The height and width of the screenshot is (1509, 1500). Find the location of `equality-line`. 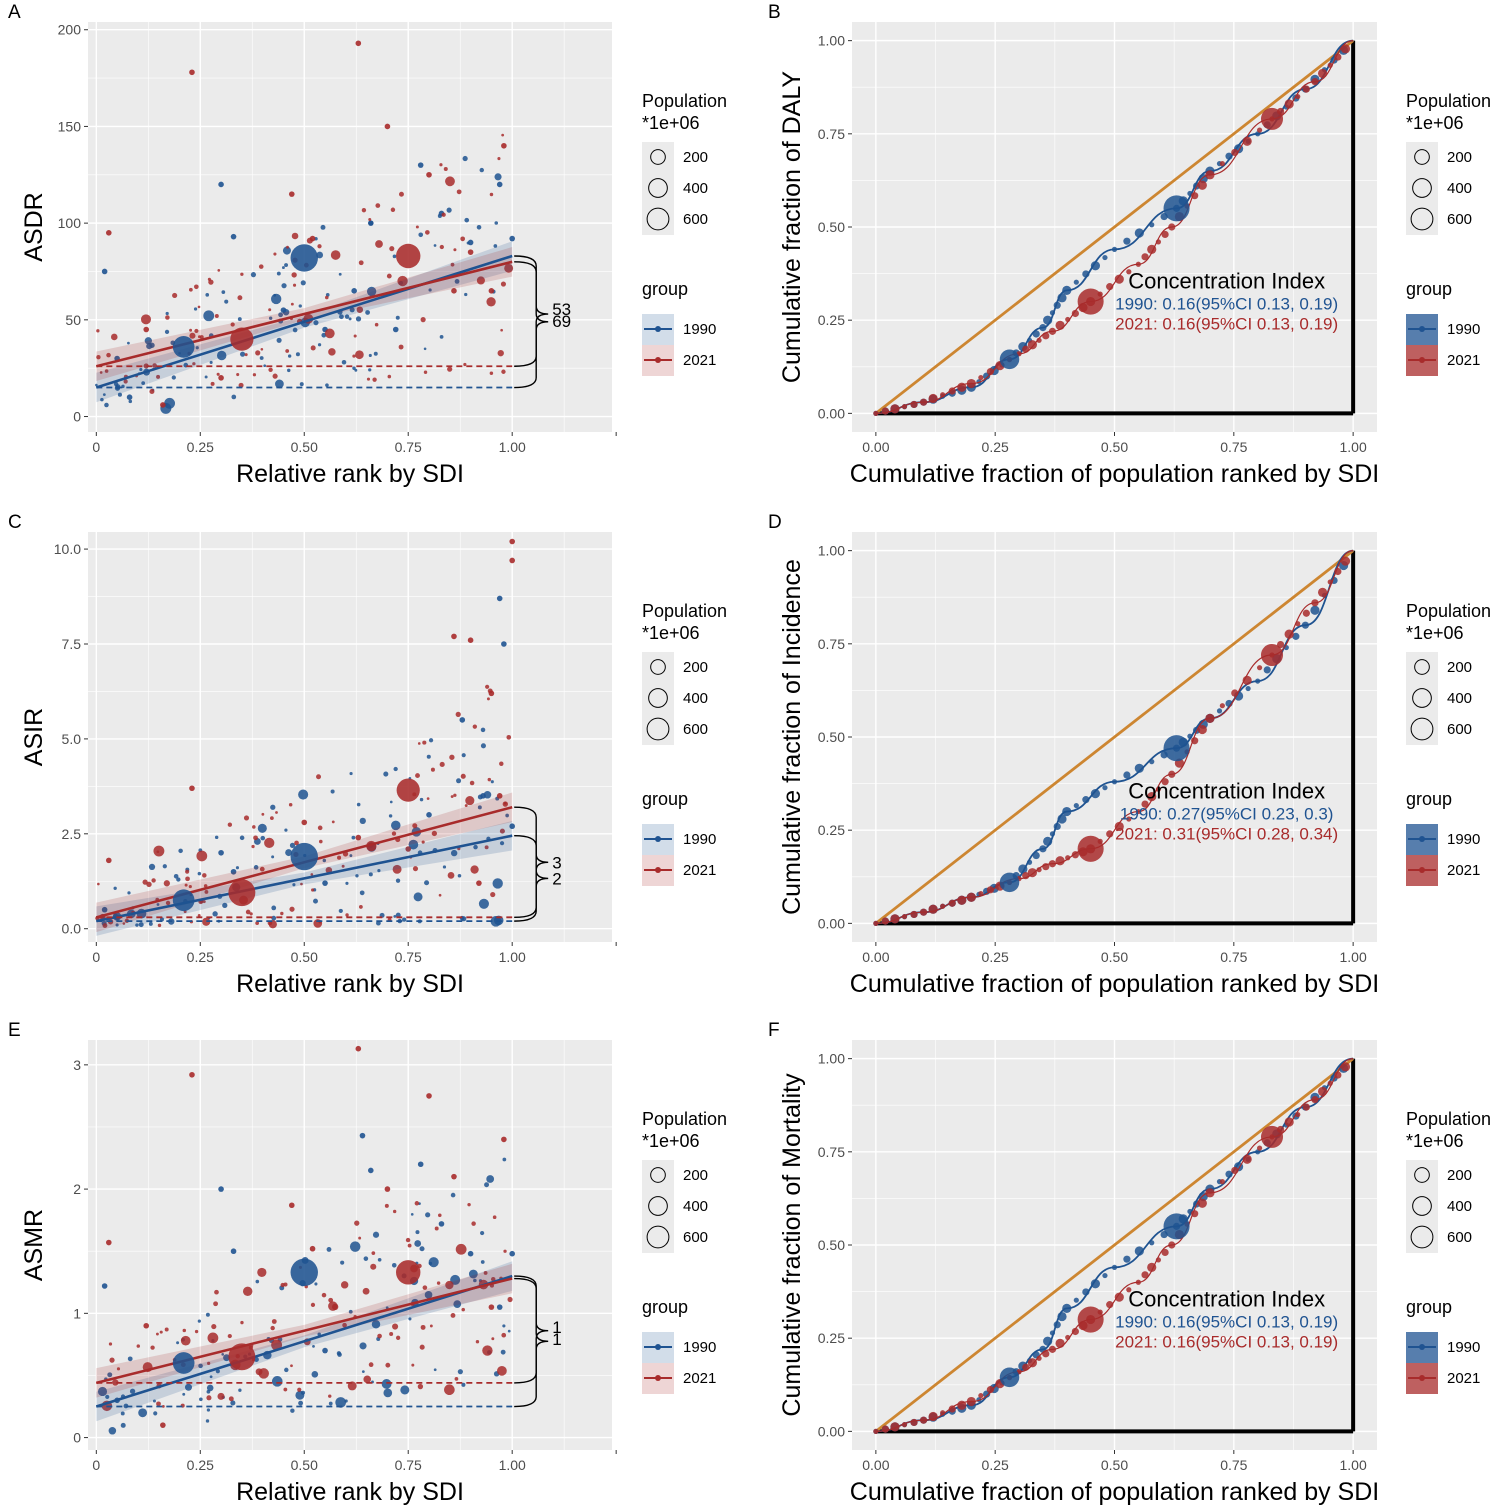

equality-line is located at coordinates (1114, 737).